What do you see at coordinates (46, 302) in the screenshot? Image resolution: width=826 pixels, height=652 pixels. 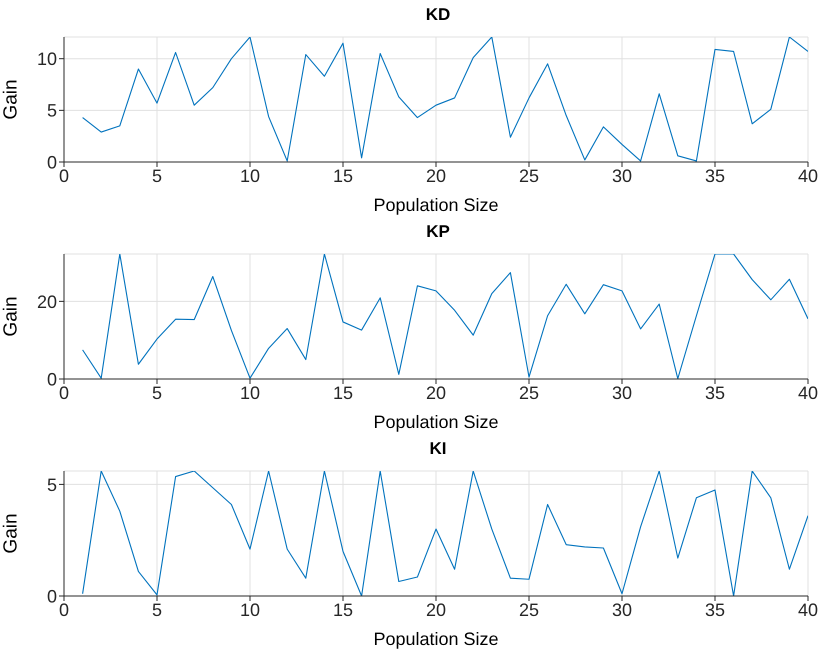 I see `y-tick-label: 20` at bounding box center [46, 302].